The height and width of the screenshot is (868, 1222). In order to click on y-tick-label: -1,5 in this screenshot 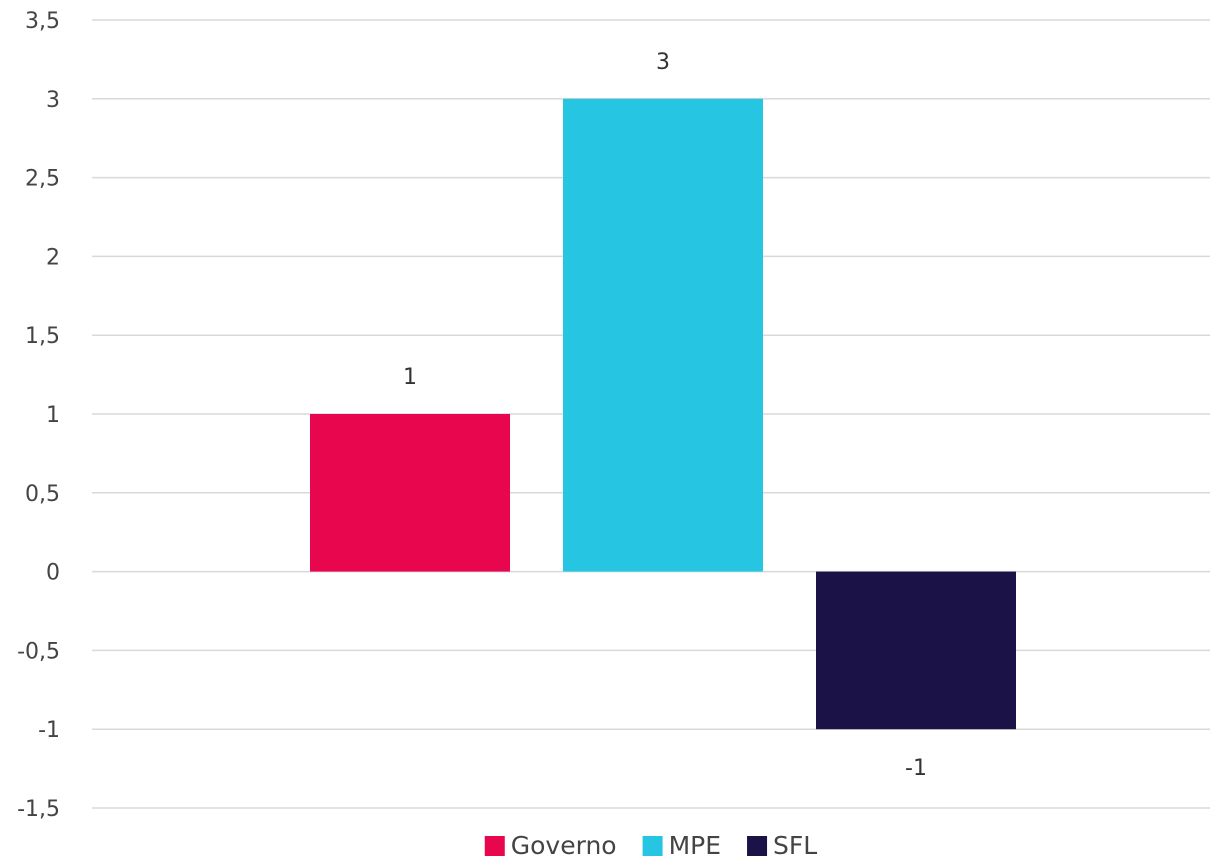, I will do `click(38, 809)`.